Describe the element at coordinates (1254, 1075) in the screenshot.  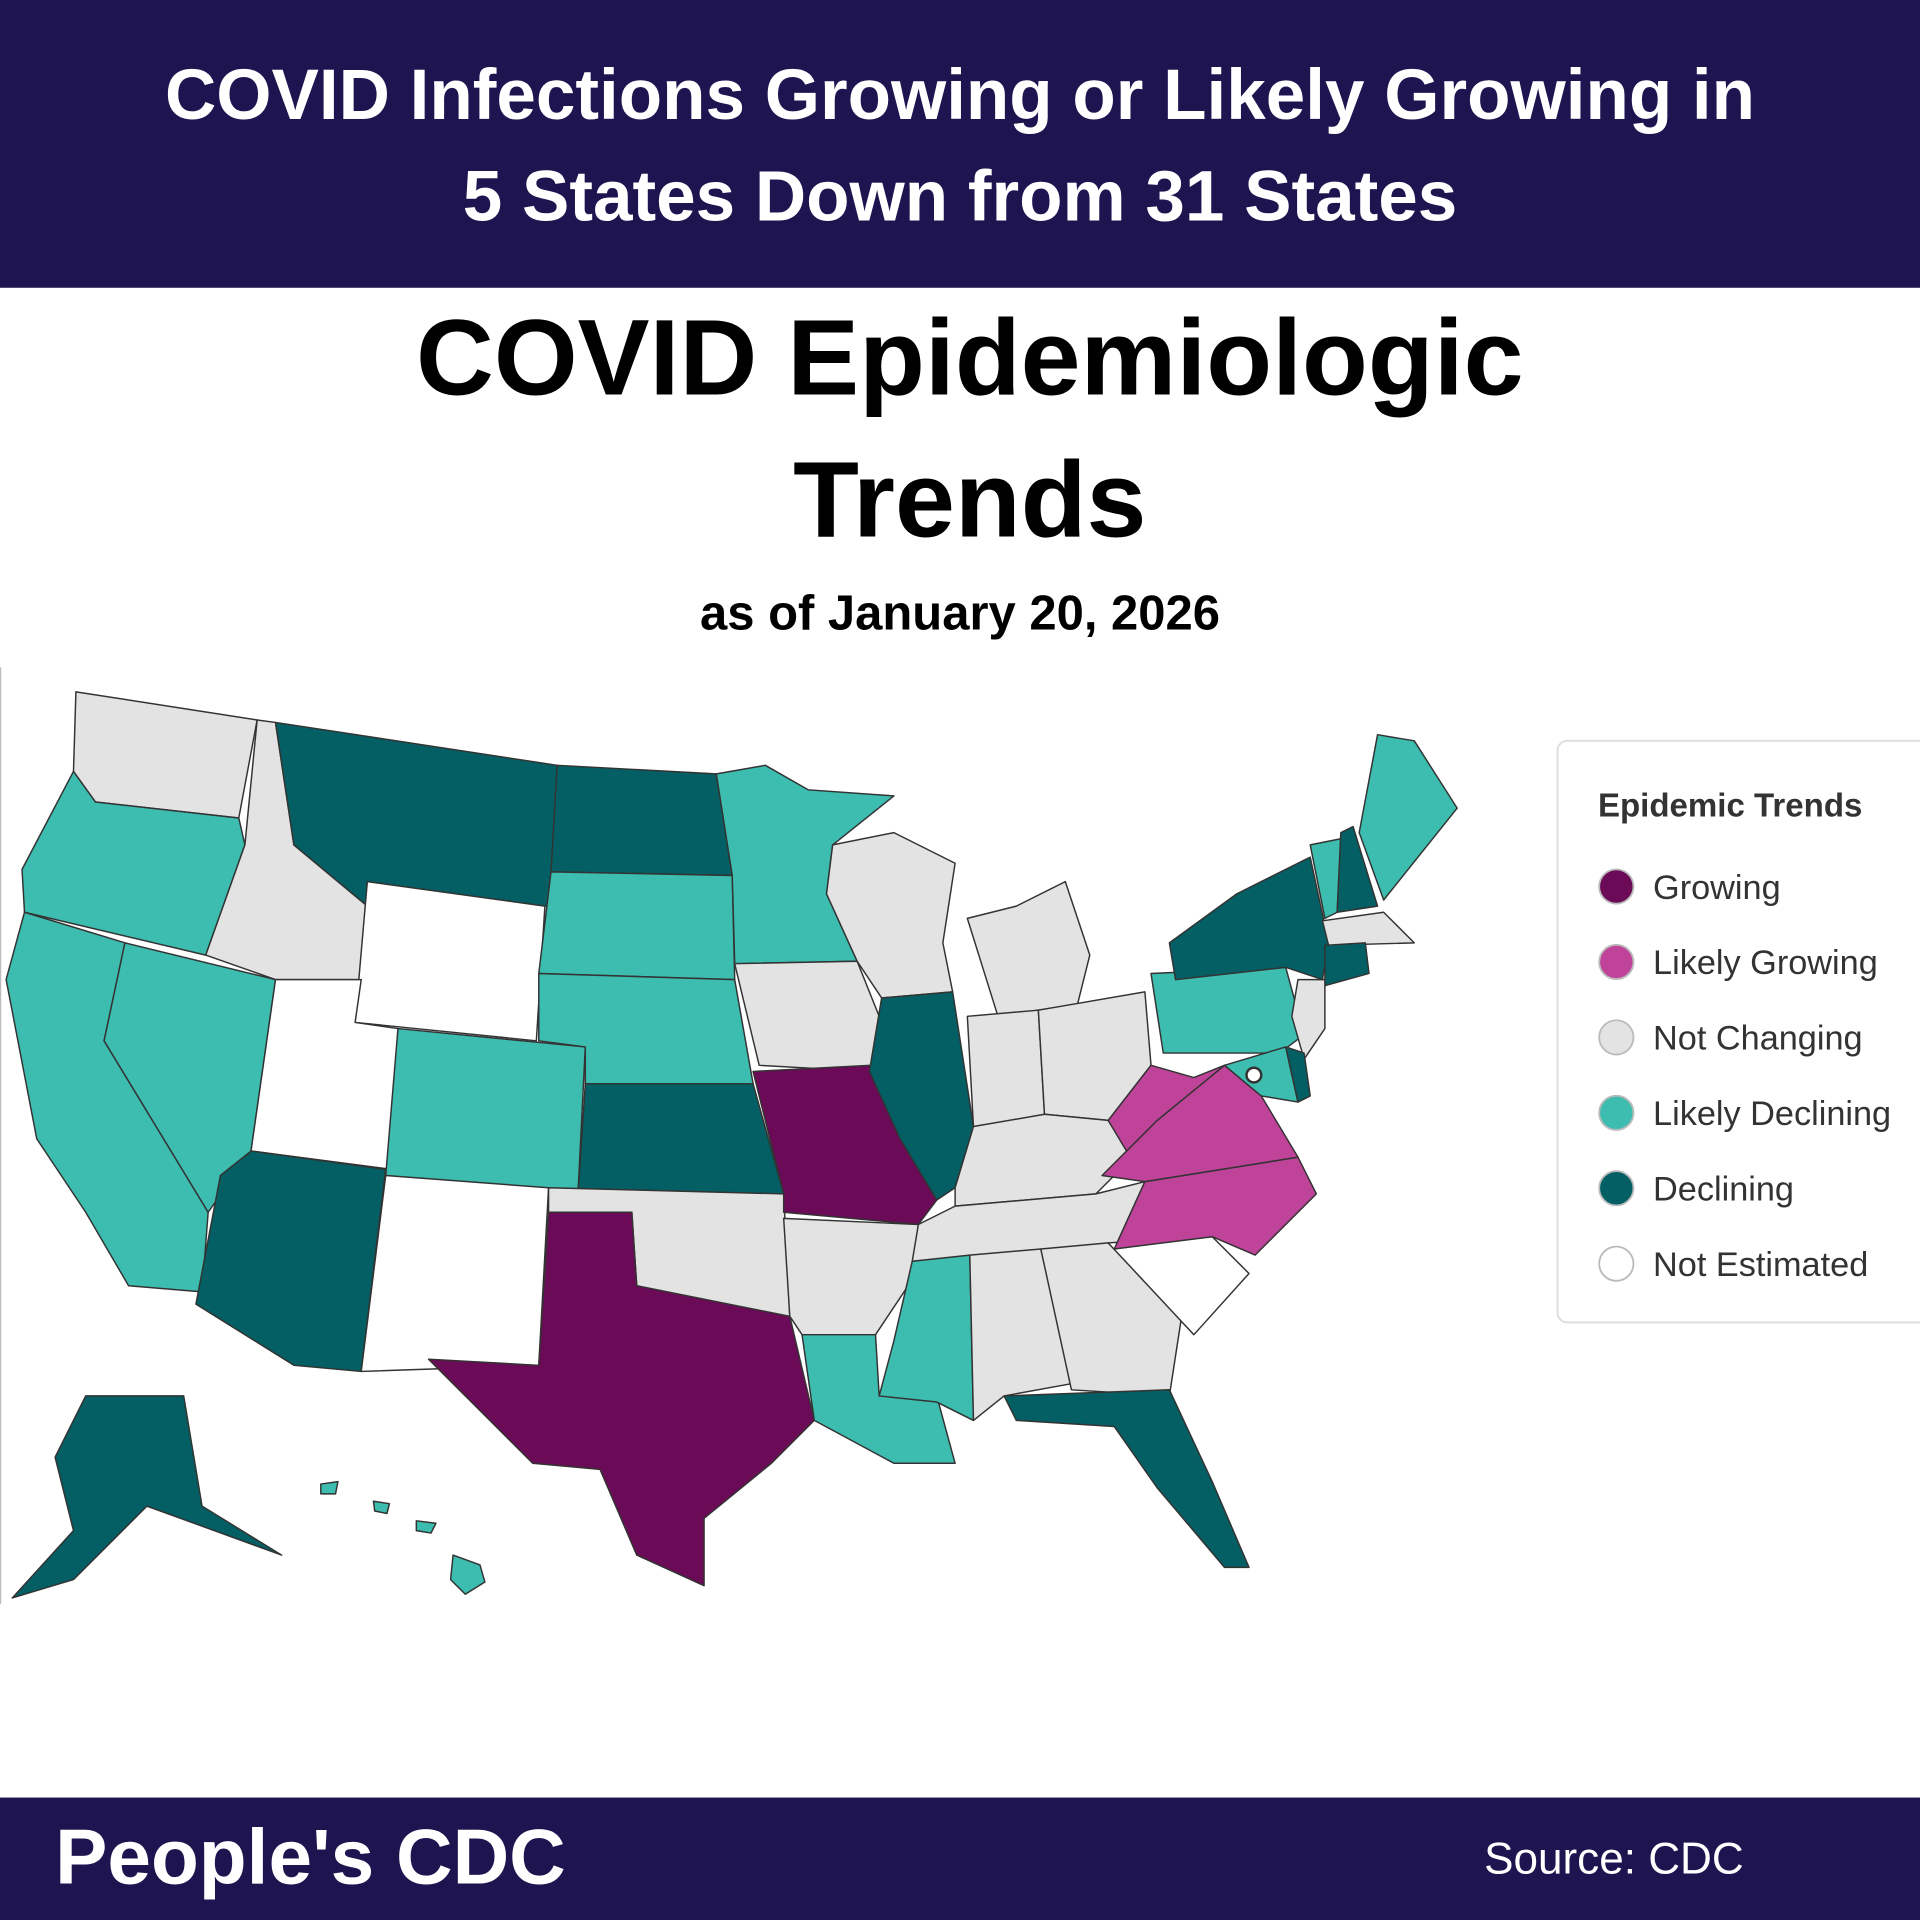
I see `dc-marker` at that location.